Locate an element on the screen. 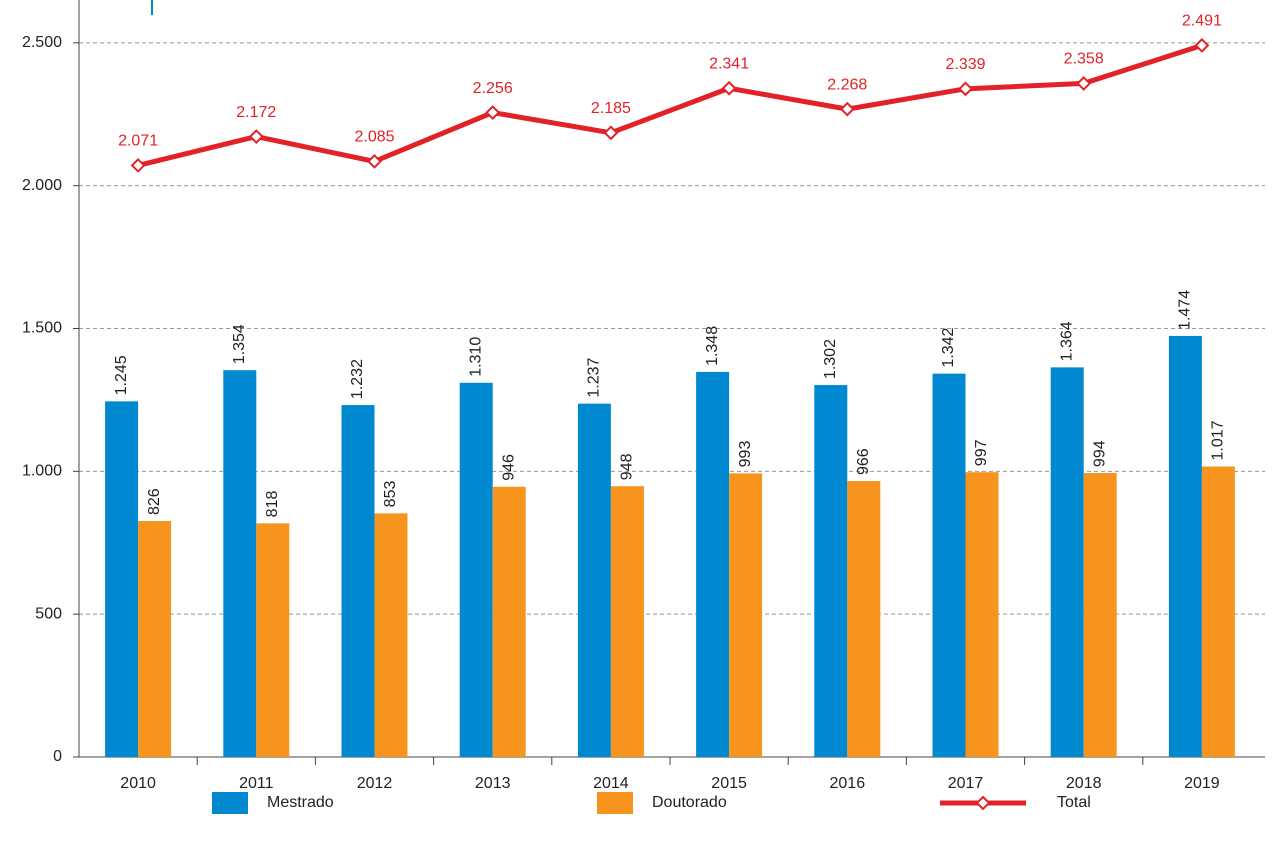 The width and height of the screenshot is (1275, 843). line-label: 2.358 is located at coordinates (1084, 59).